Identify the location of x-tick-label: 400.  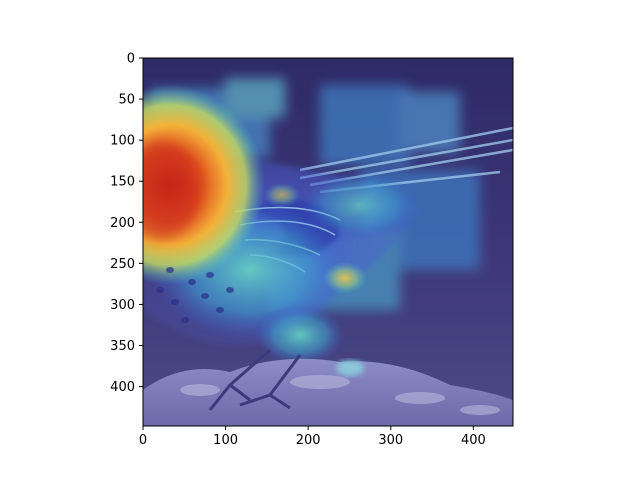
(473, 440).